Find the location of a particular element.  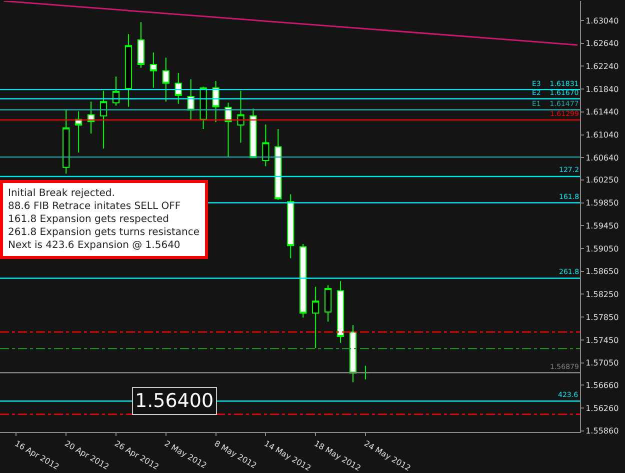

y-tick-label: 1.59050 is located at coordinates (602, 249).